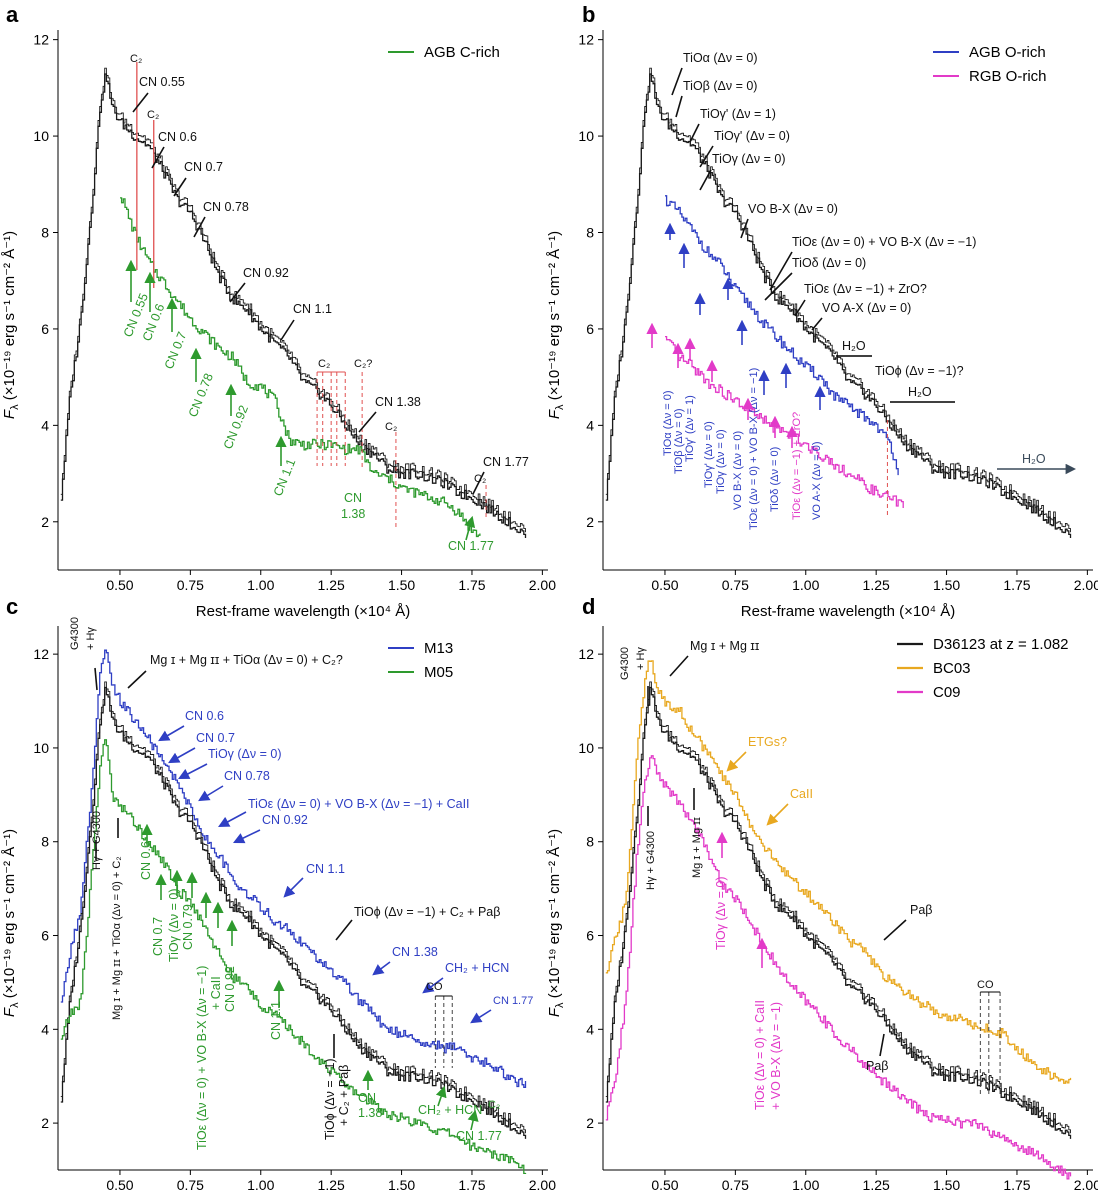 The width and height of the screenshot is (1098, 1200). I want to click on y-tick-label: 4, so click(45, 1029).